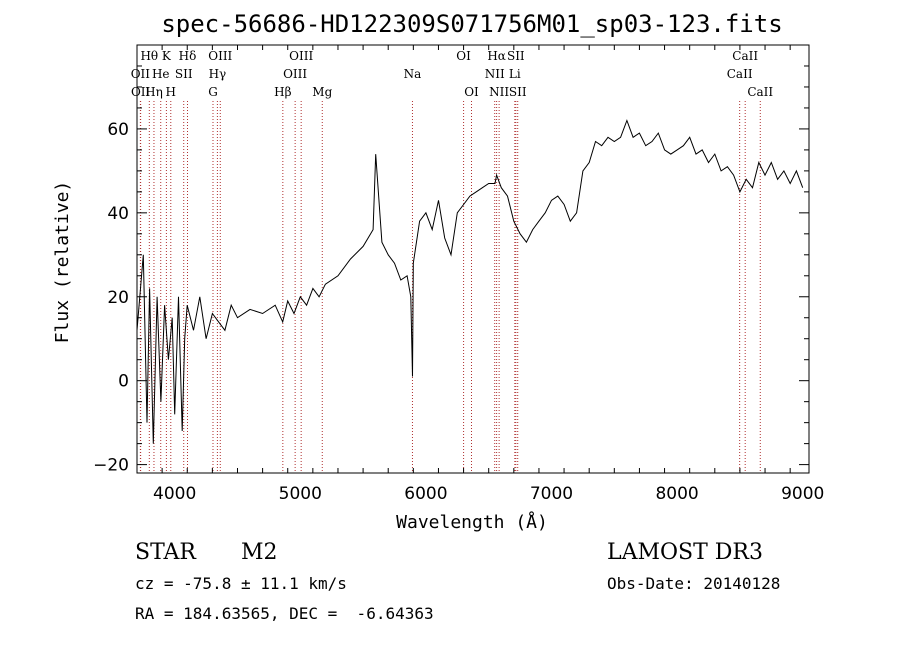  Describe the element at coordinates (284, 613) in the screenshot. I see `ra-dec: RA = 184.63565, DEC = -6.64363` at that location.